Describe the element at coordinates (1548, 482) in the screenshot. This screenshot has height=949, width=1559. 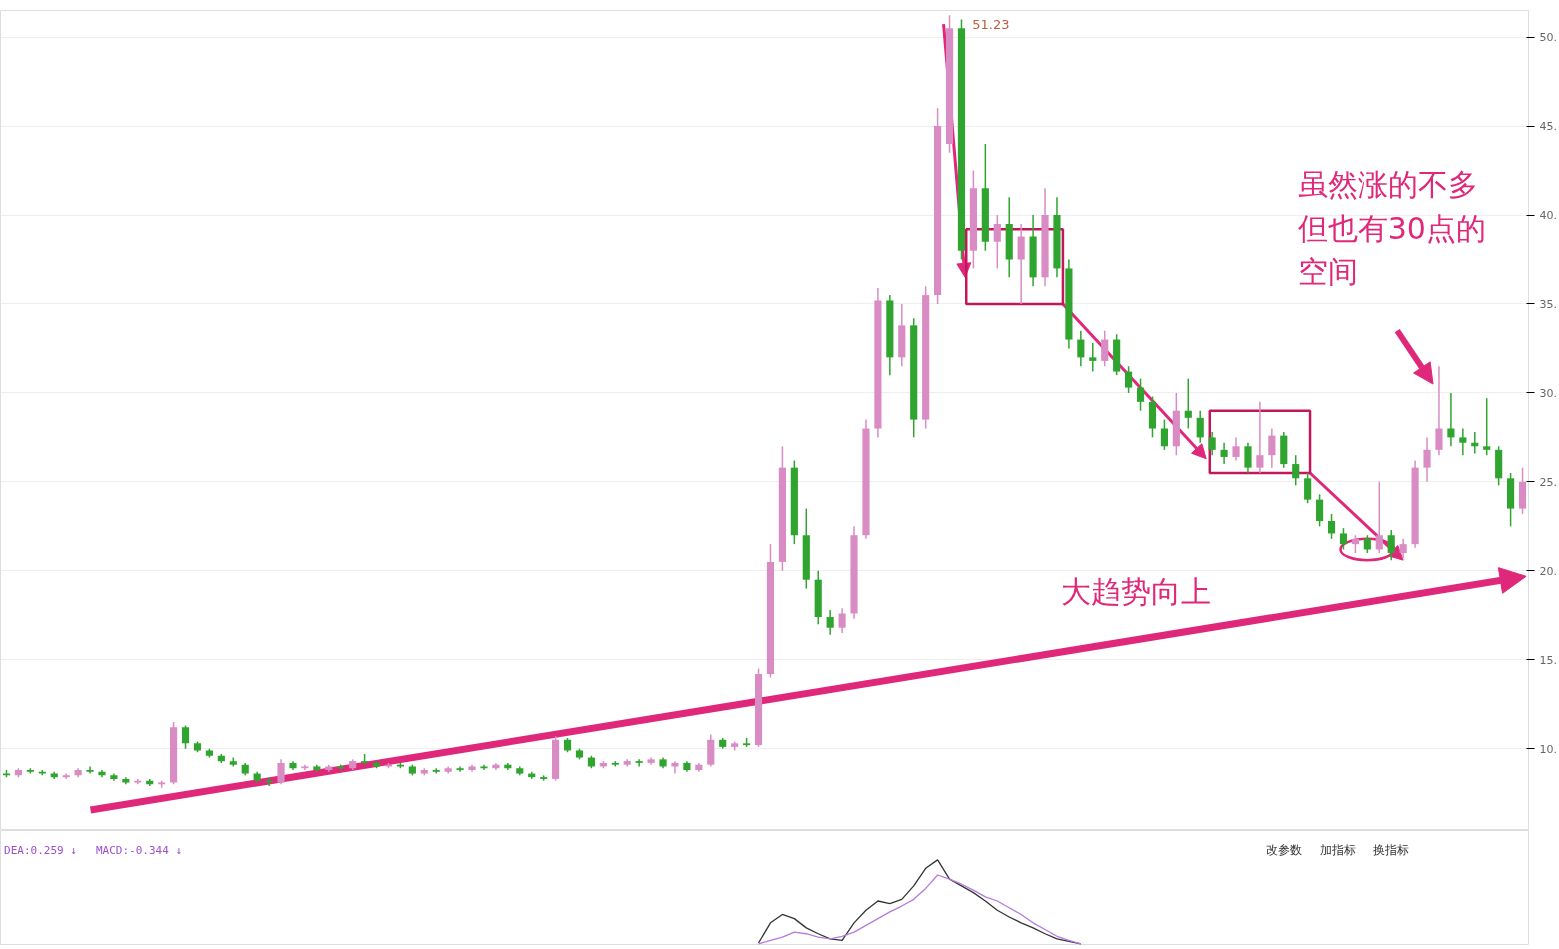
I see `y-tick-label: 25.` at that location.